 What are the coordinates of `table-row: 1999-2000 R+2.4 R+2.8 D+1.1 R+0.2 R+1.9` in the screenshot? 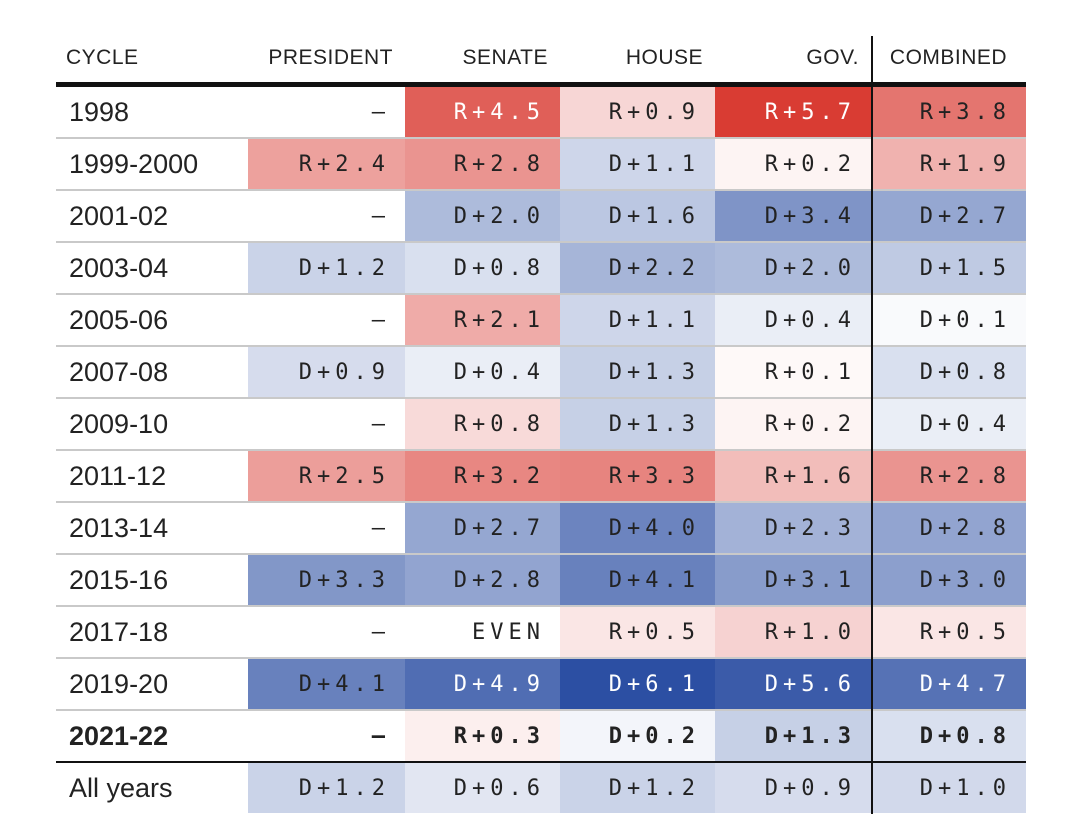 It's located at (541, 165).